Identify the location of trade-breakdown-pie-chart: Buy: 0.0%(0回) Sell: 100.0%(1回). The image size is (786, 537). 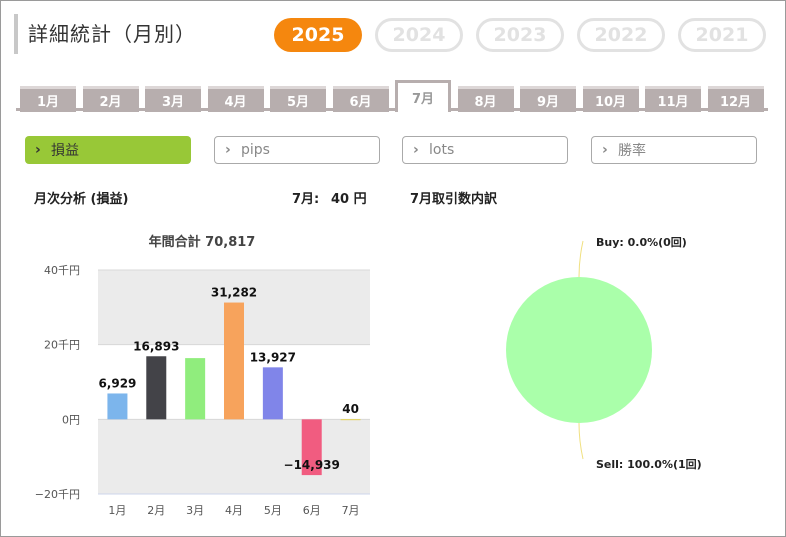
(604, 353).